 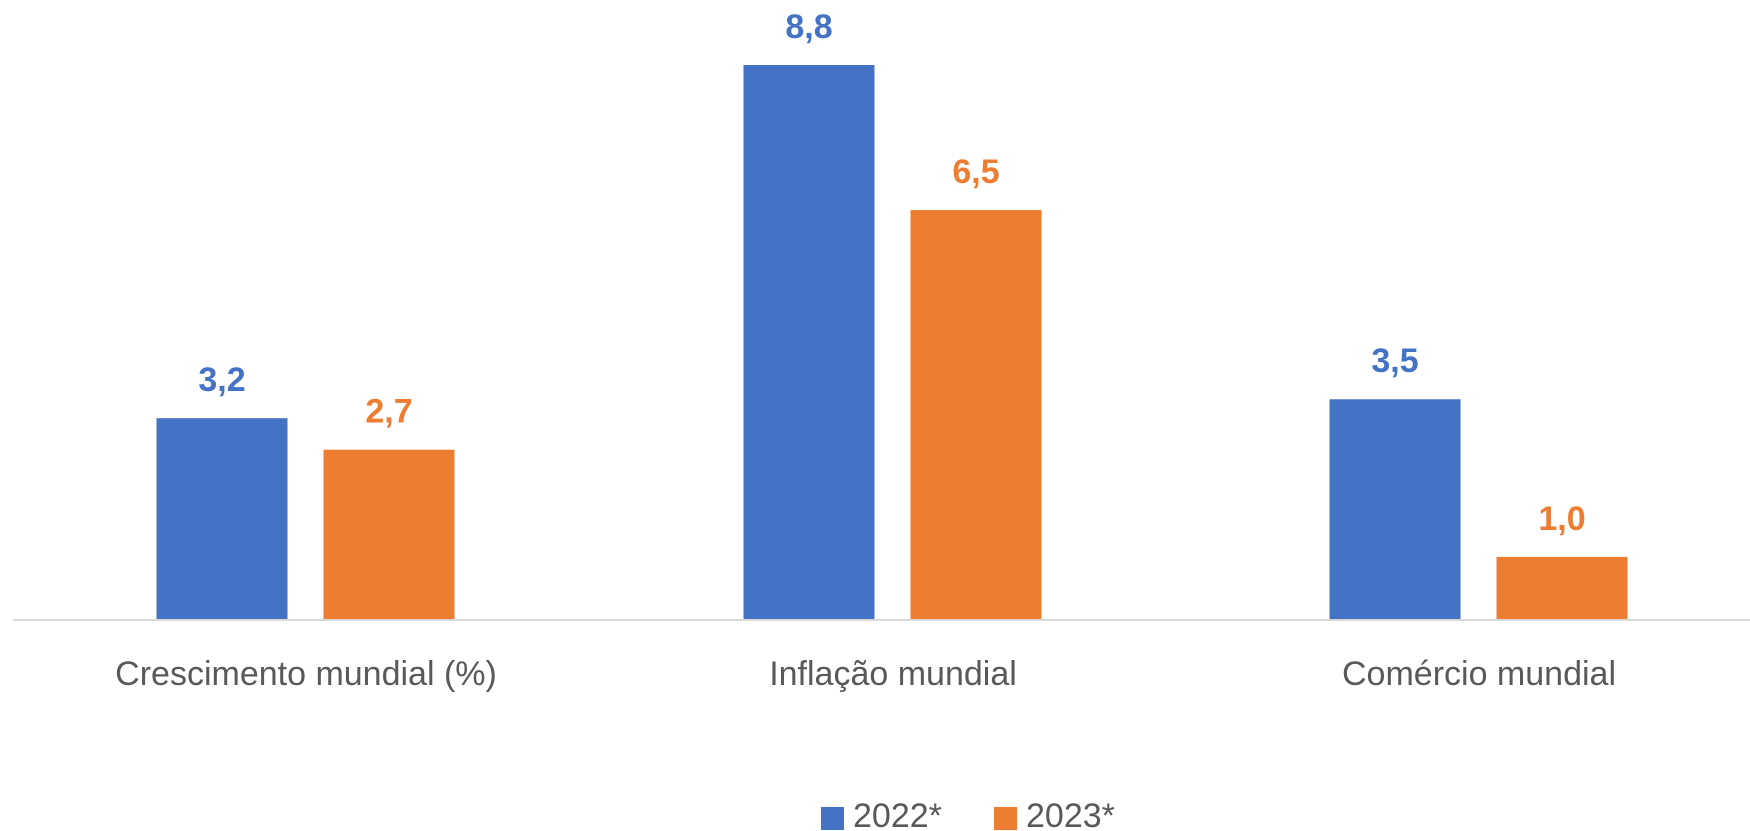 I want to click on value-label: 1,0, so click(x=1561, y=519).